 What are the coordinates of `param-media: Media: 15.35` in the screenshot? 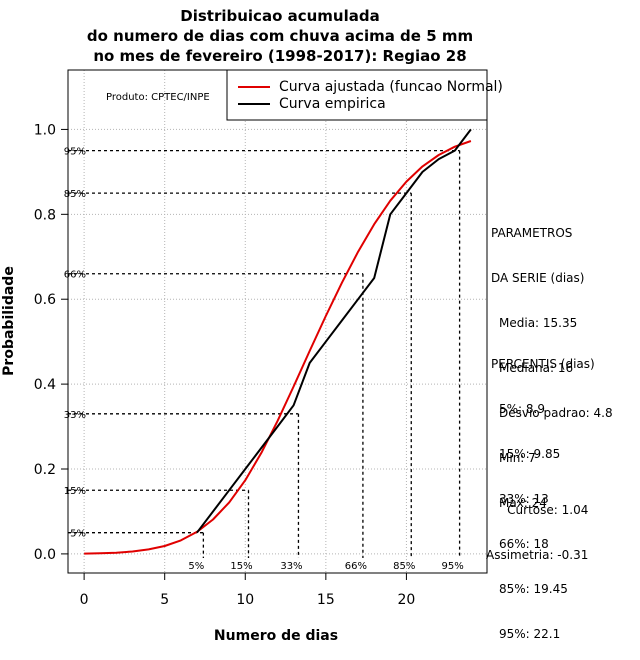 It's located at (538, 323).